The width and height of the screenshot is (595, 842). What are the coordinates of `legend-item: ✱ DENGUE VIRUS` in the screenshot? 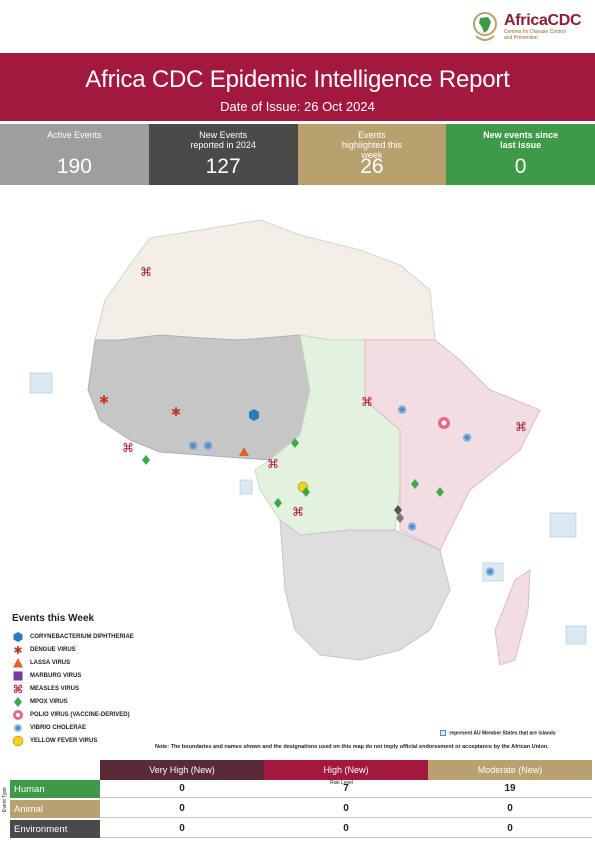 It's located at (112, 649).